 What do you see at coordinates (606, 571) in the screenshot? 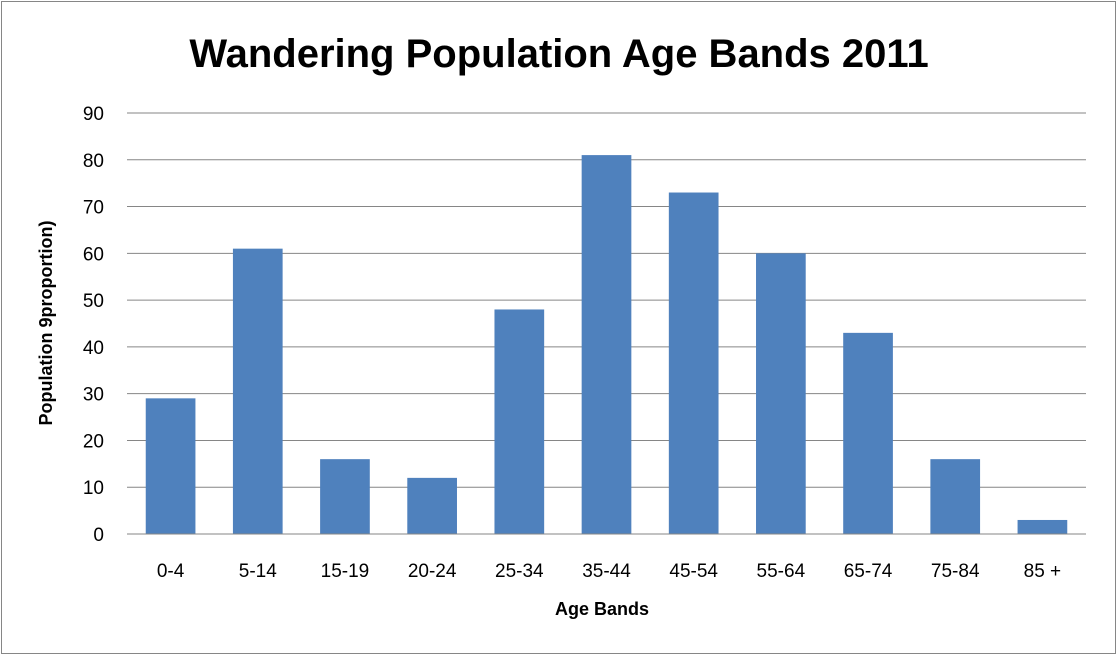
I see `x-tick-label: 35-44` at bounding box center [606, 571].